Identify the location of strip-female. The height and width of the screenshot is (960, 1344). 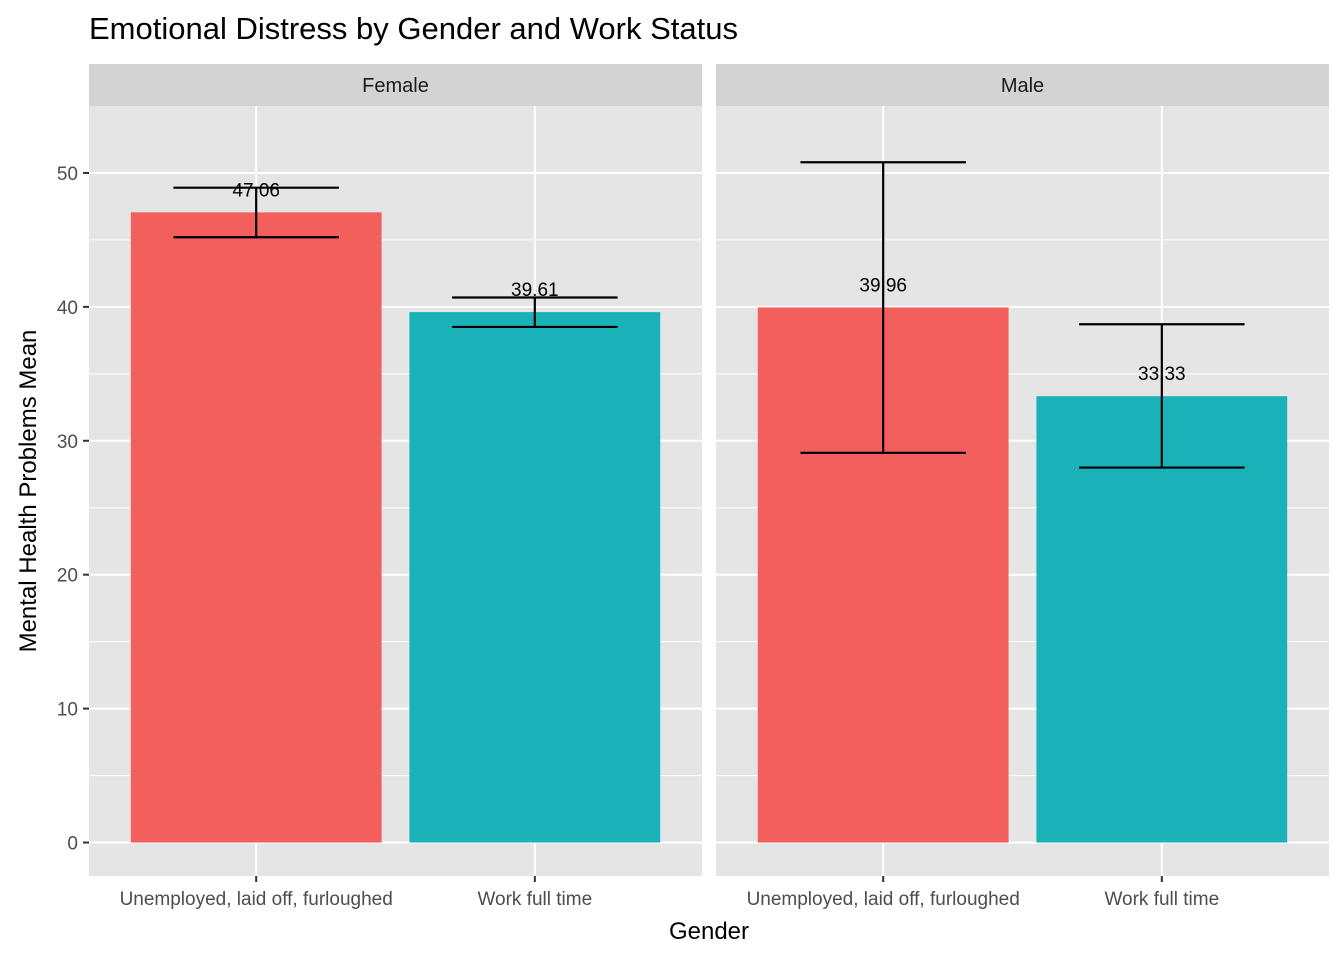
(395, 85).